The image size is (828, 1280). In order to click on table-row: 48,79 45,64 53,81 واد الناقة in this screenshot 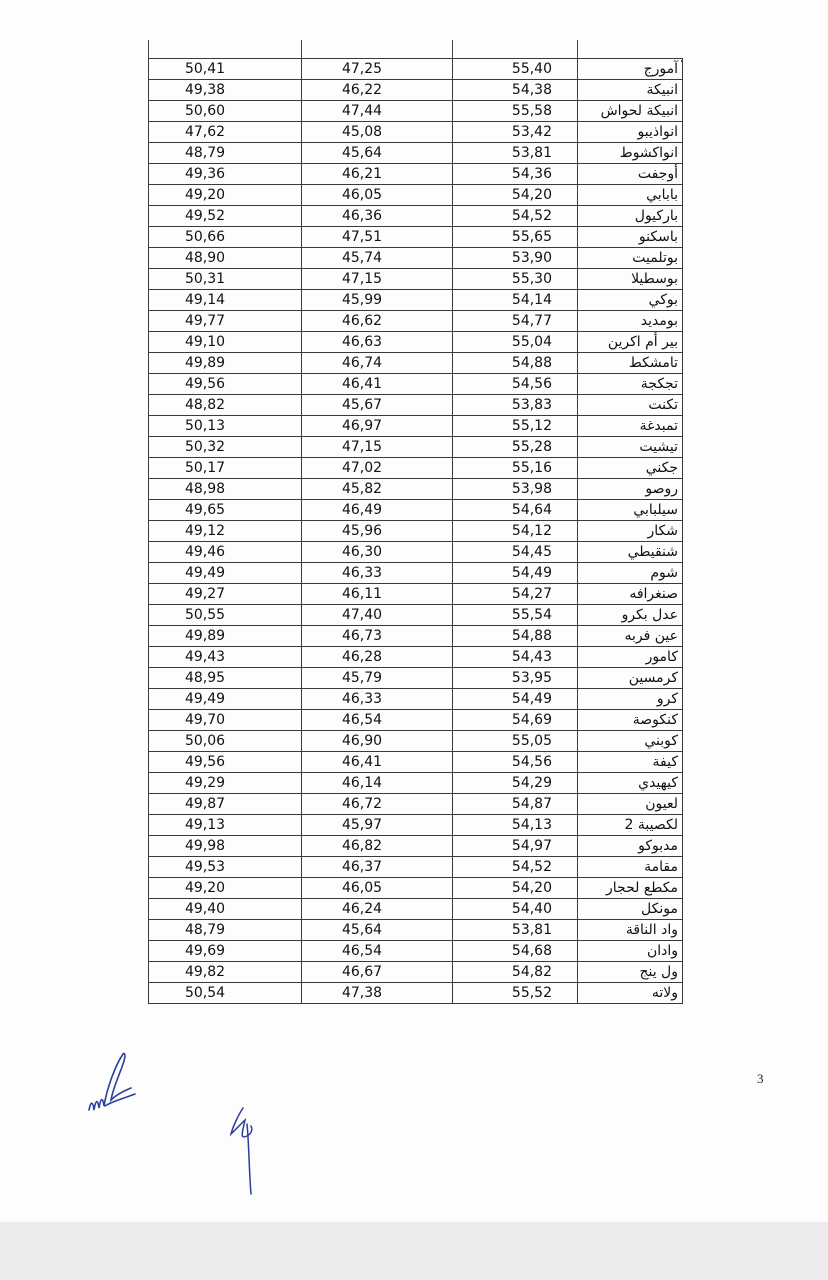, I will do `click(415, 930)`.